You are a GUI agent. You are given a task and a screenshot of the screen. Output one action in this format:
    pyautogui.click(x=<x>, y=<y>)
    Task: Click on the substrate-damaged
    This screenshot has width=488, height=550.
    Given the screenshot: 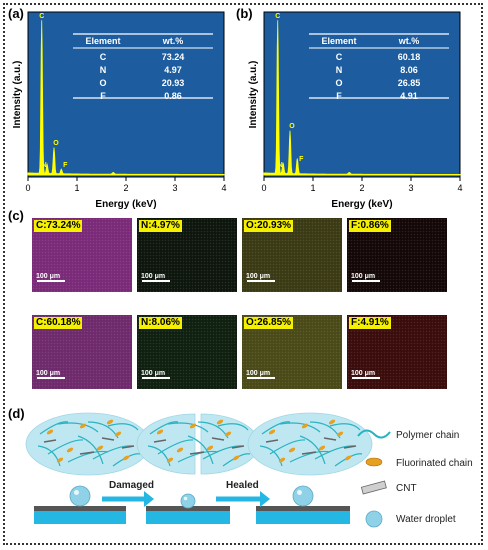 What is the action you would take?
    pyautogui.click(x=188, y=517)
    